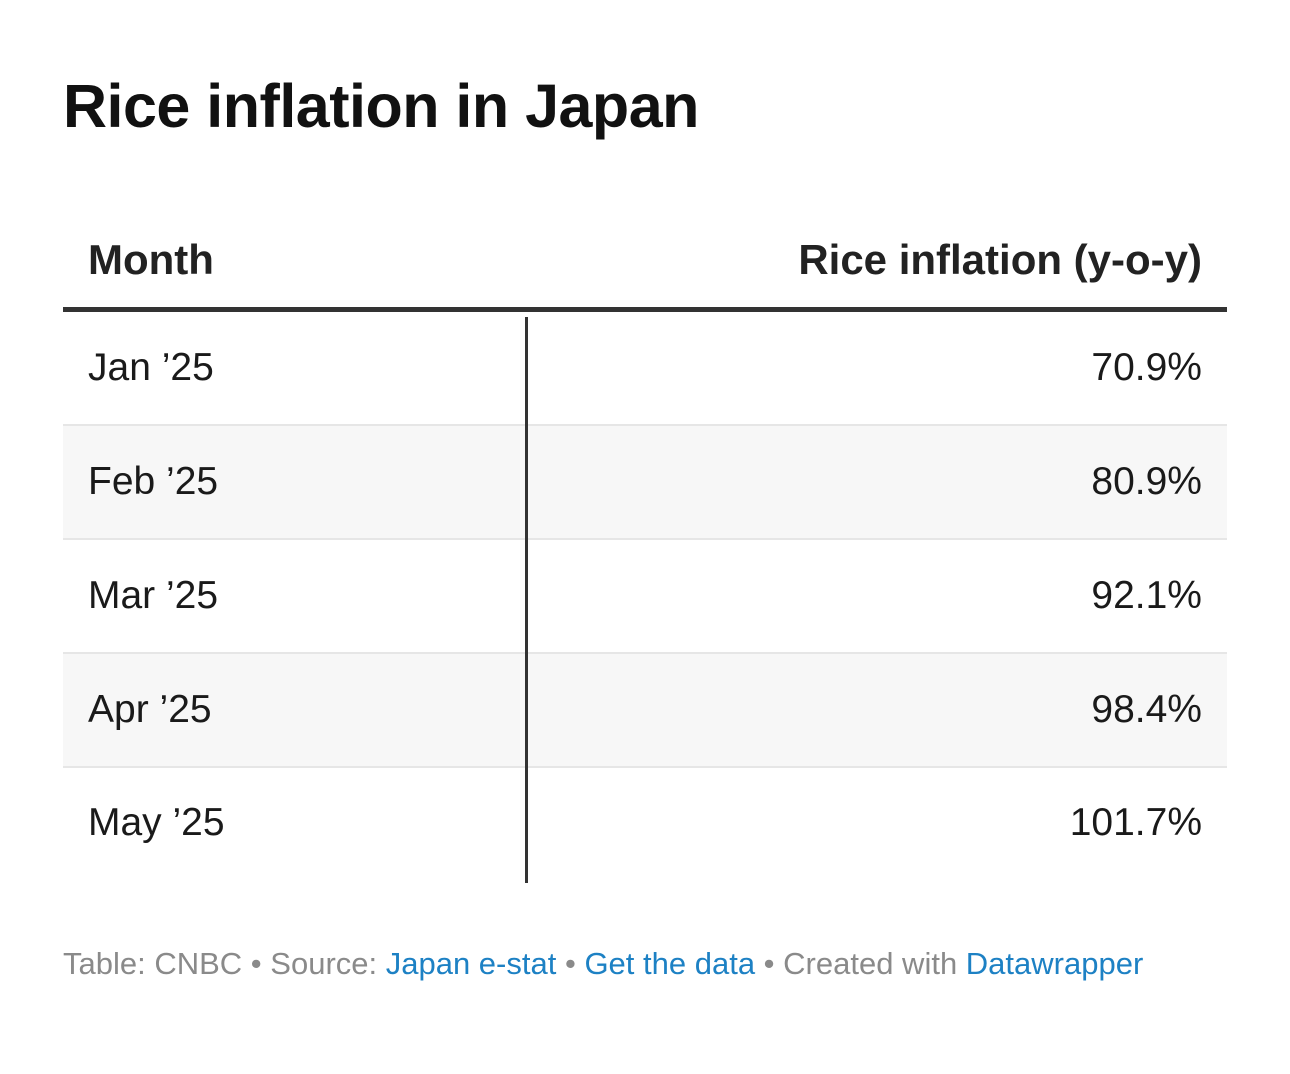 The width and height of the screenshot is (1290, 1074). I want to click on source-link: Japan e-stat, so click(471, 963).